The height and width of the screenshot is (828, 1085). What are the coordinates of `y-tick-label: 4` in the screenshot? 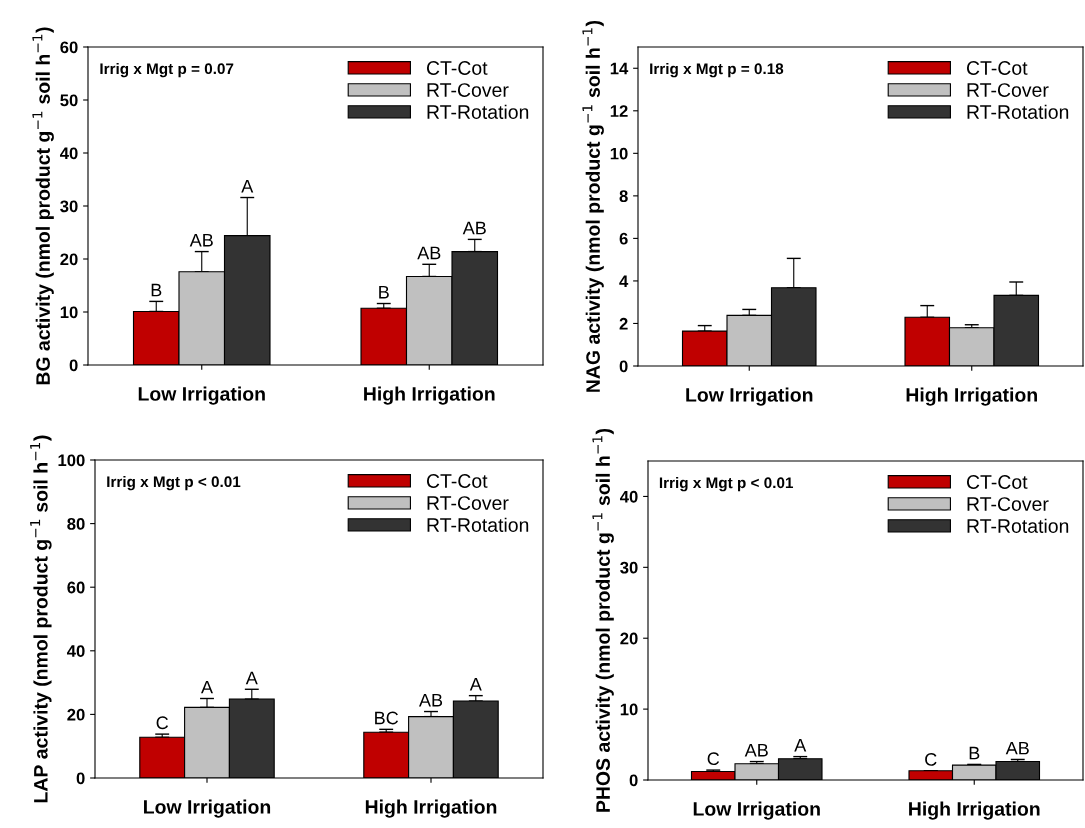 It's located at (624, 281).